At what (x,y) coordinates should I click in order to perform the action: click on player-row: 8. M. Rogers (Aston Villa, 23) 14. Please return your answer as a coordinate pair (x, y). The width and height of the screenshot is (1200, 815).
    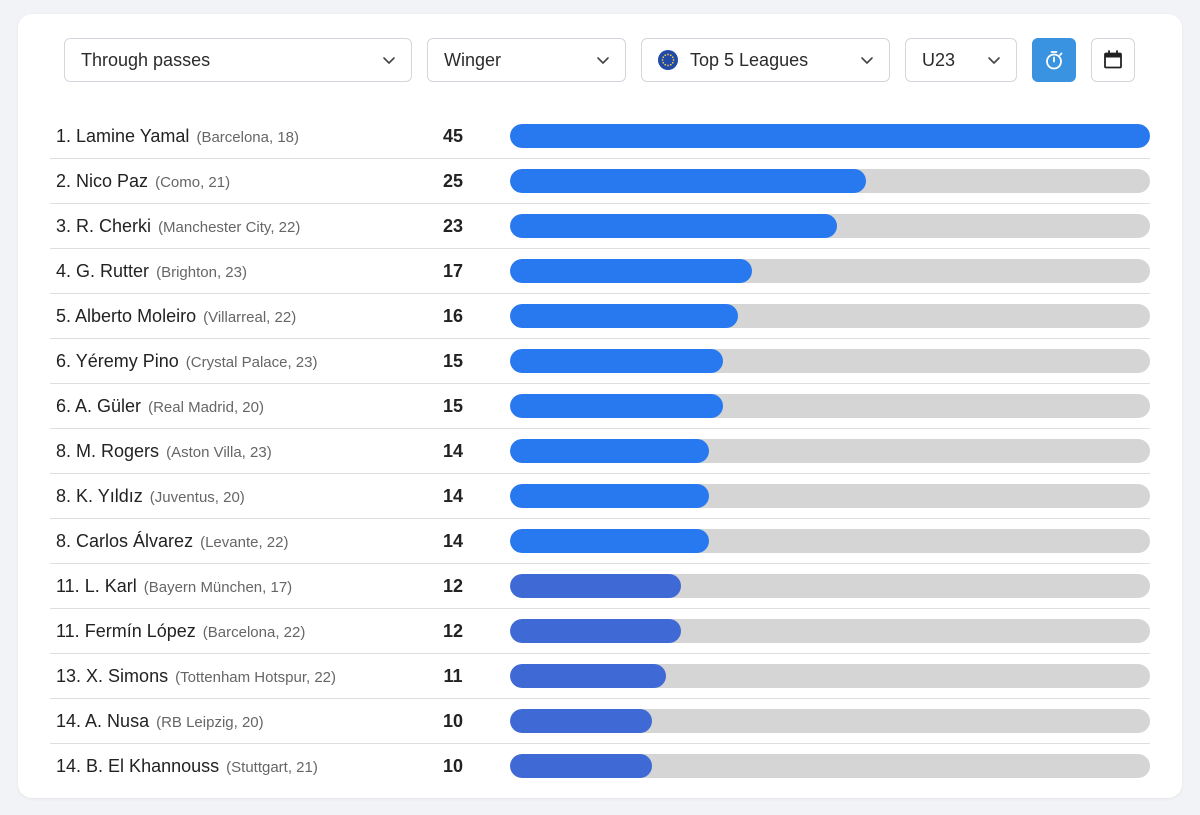
    Looking at the image, I should click on (600, 451).